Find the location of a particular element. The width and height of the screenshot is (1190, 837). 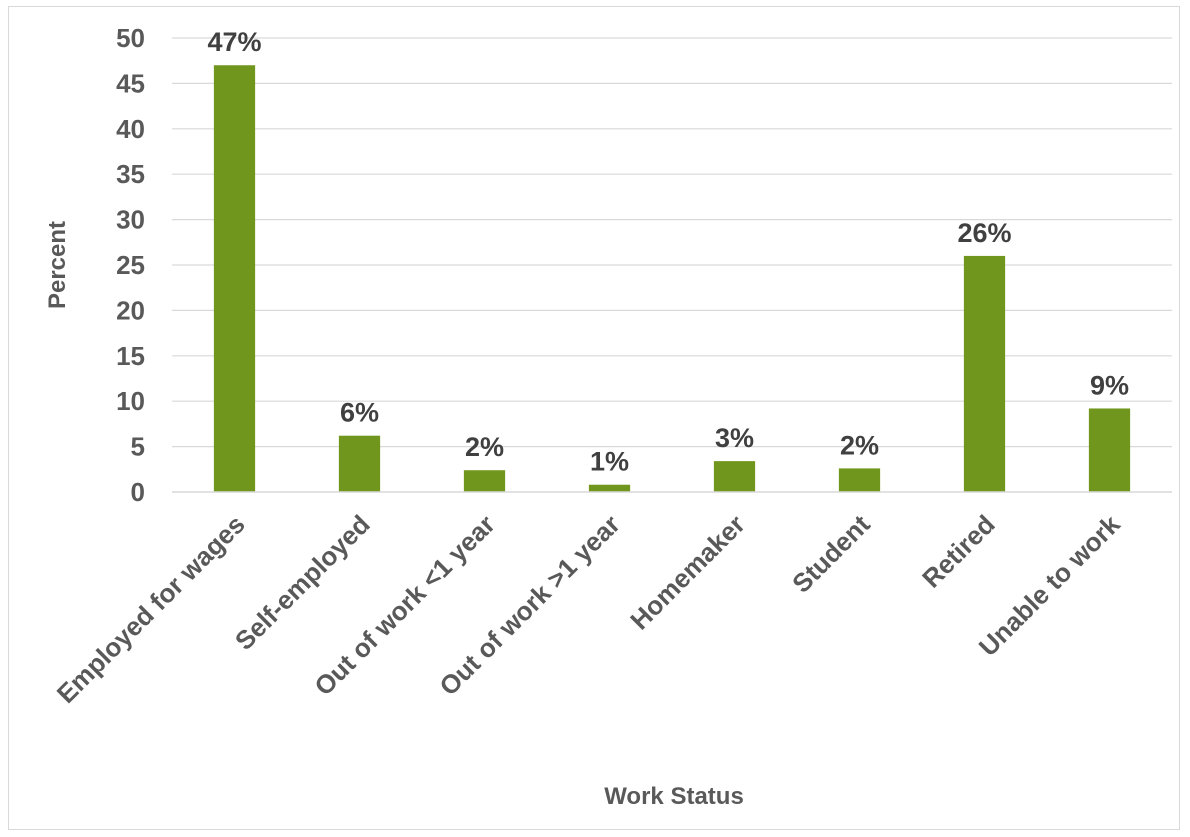

y-tick-label: 20 is located at coordinates (130, 310).